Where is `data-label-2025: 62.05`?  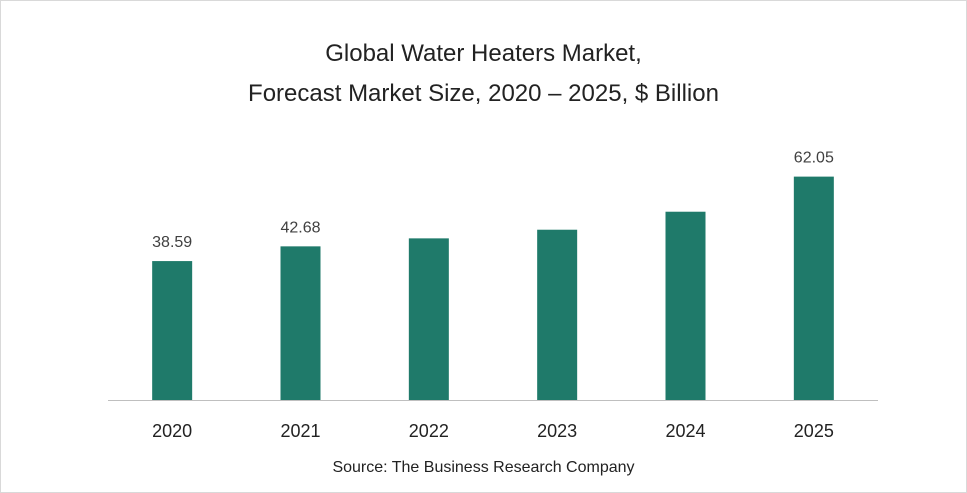
data-label-2025: 62.05 is located at coordinates (814, 158).